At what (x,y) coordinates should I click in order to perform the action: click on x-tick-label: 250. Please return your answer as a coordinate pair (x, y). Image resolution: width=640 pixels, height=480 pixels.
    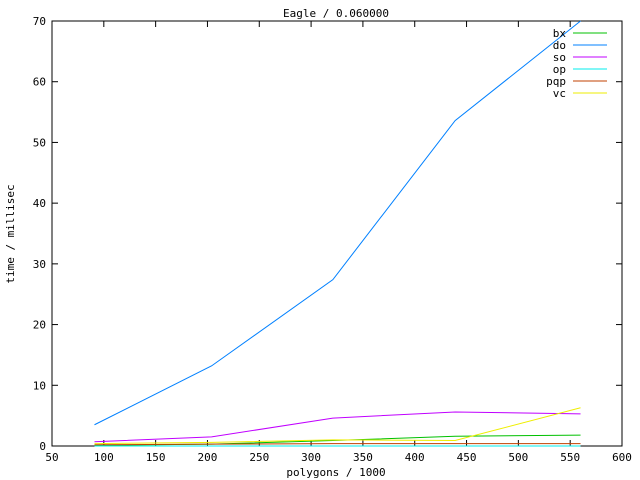
    Looking at the image, I should click on (259, 457).